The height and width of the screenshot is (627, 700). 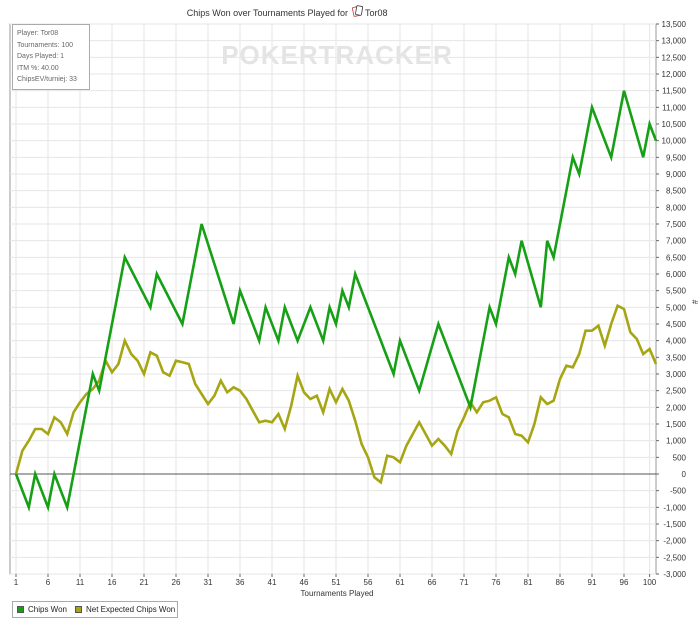 What do you see at coordinates (676, 207) in the screenshot?
I see `y-tick-label: 8,000` at bounding box center [676, 207].